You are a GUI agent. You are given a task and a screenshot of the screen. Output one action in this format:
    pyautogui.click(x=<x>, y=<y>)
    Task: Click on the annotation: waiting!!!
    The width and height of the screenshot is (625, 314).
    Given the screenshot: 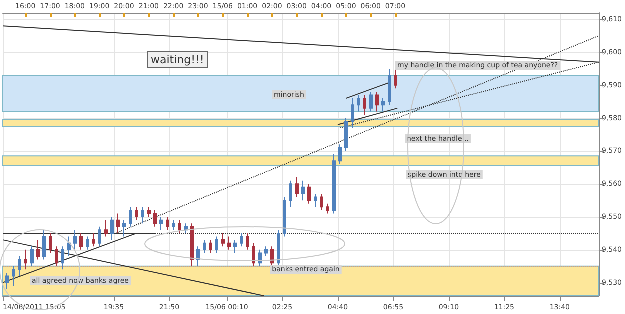 What is the action you would take?
    pyautogui.click(x=177, y=60)
    